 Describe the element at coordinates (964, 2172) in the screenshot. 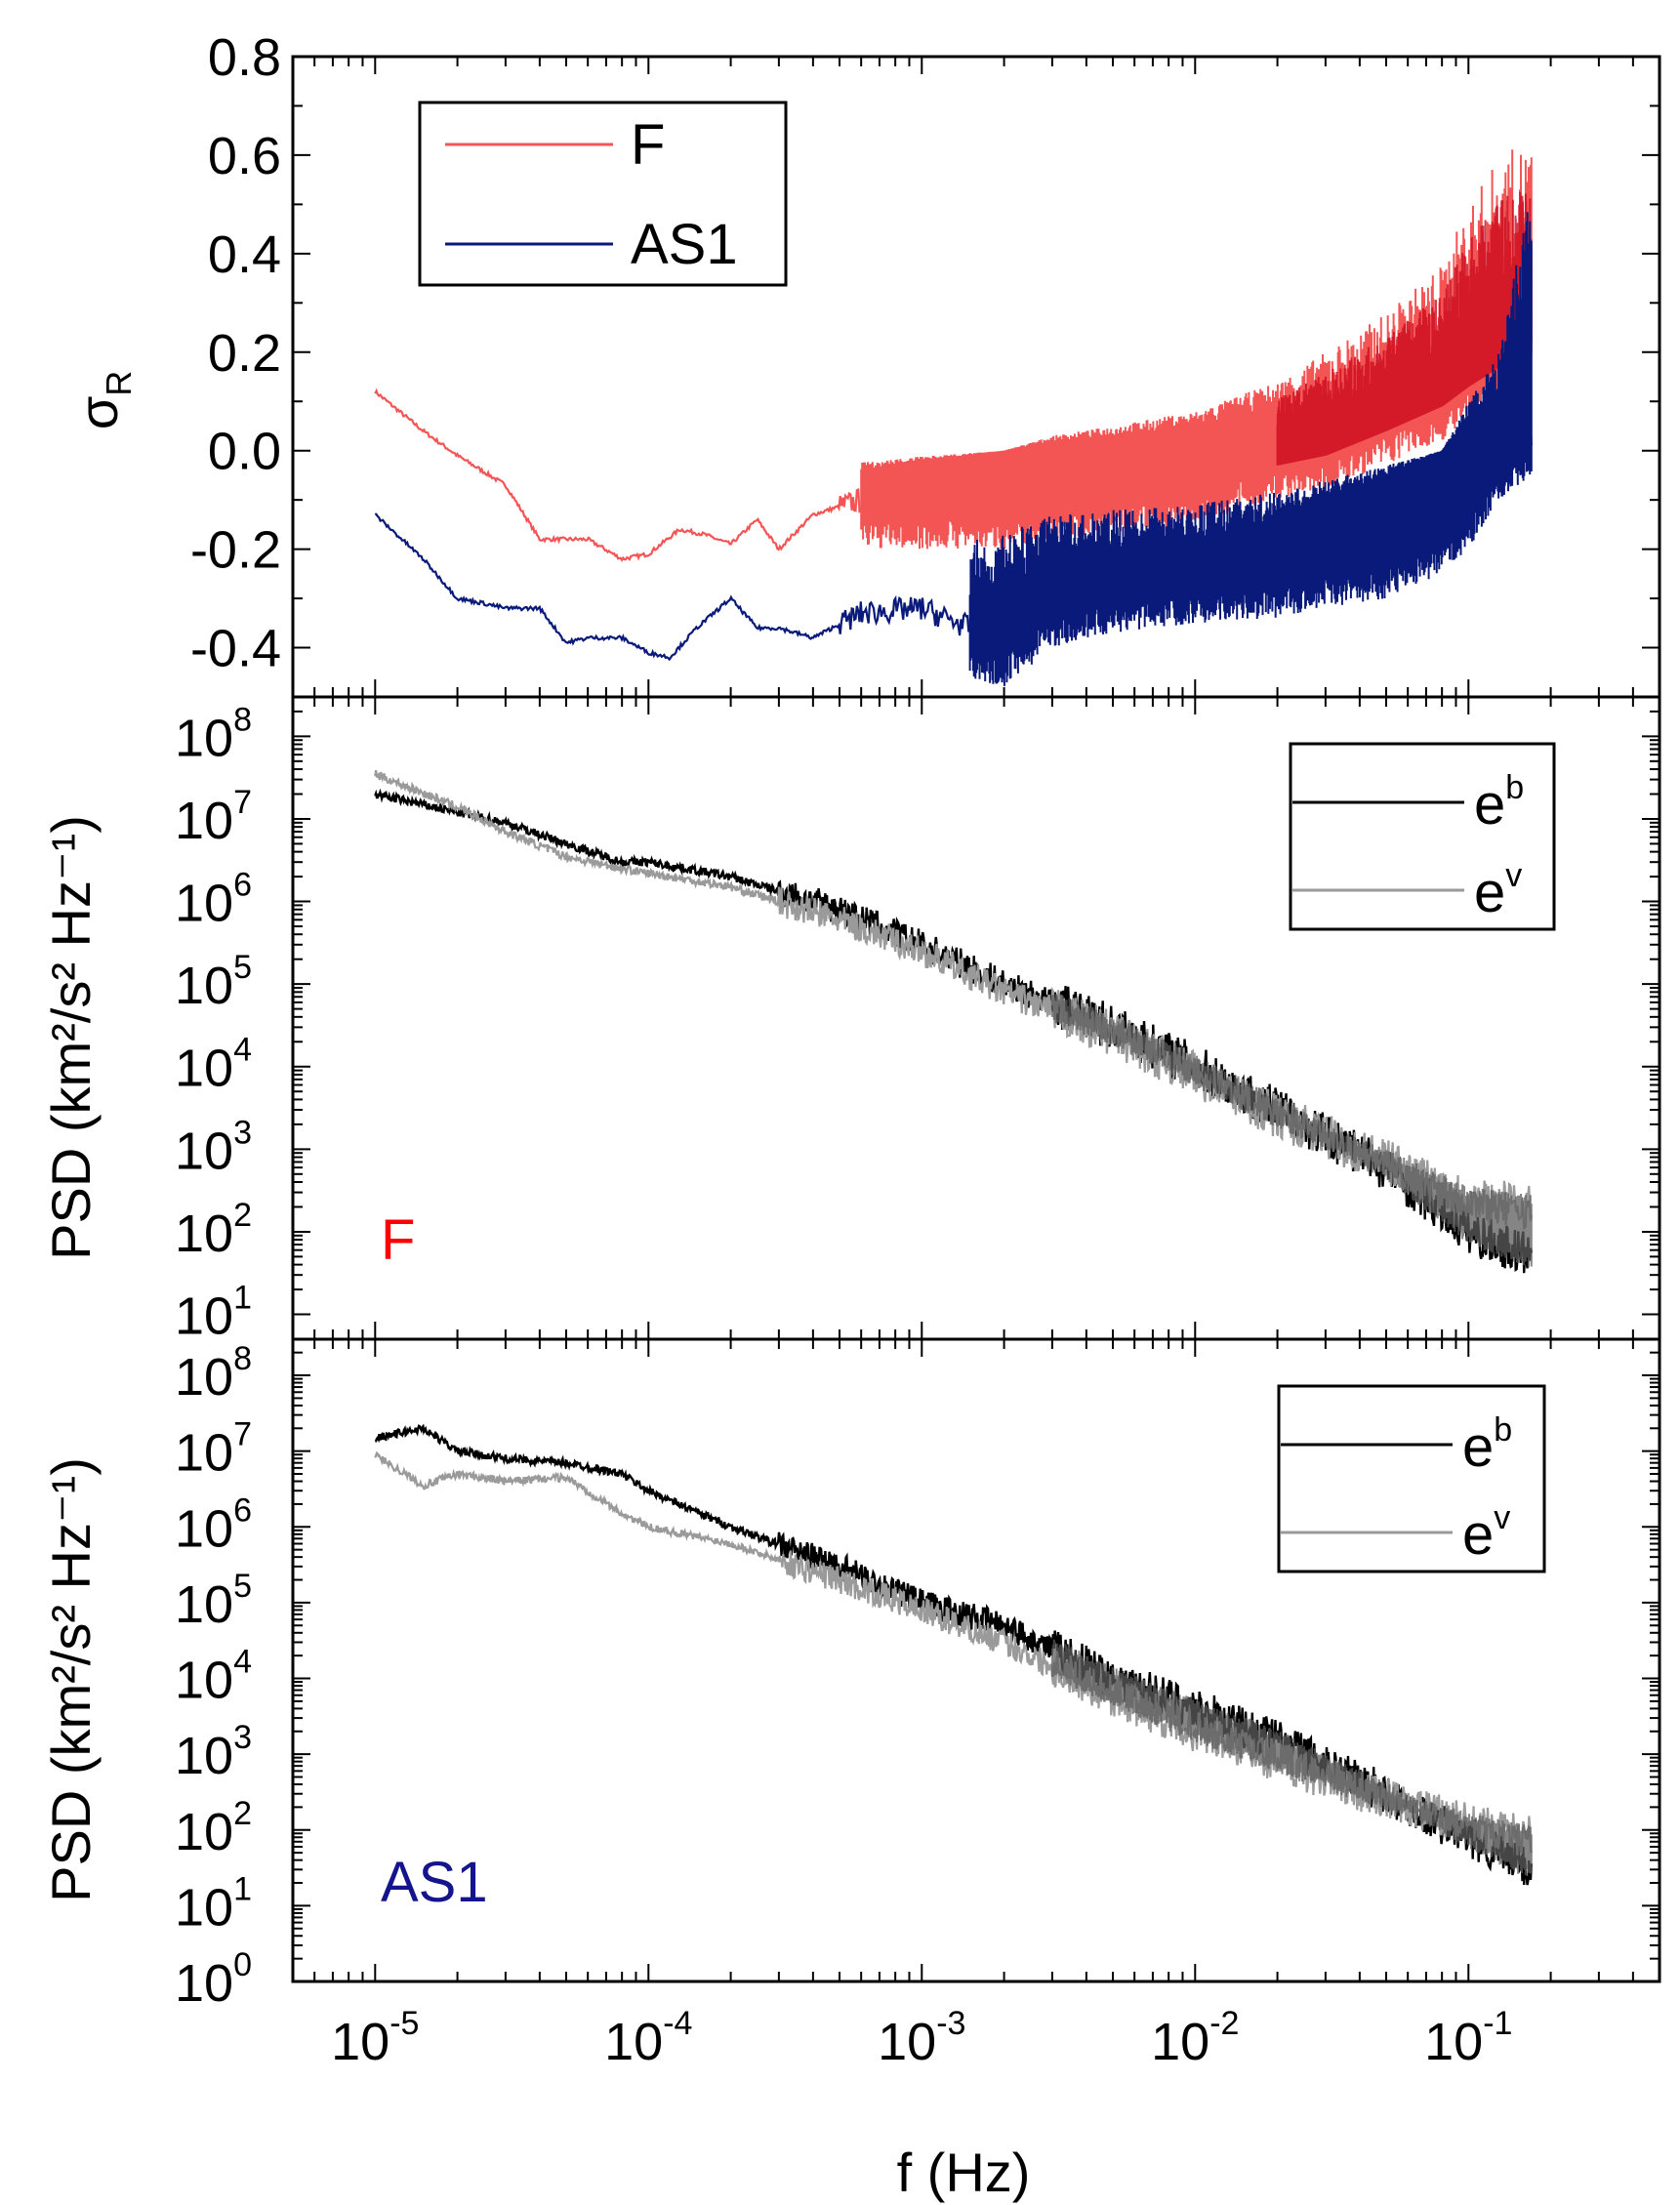

I see `x-axis-title: f (Hz)` at that location.